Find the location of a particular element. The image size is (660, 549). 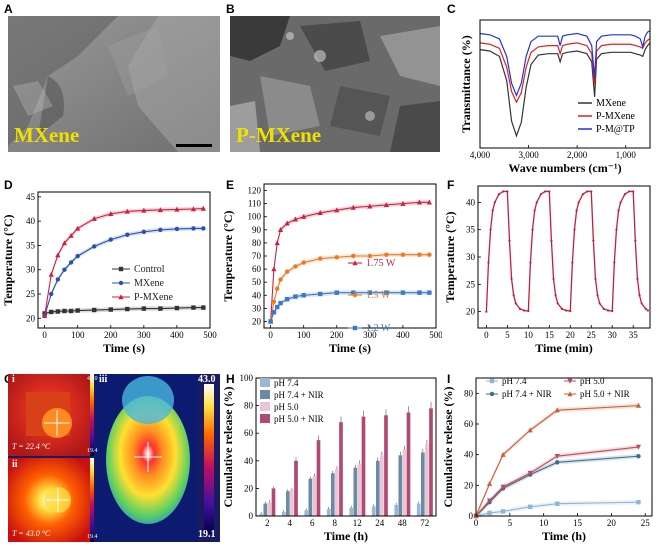

legend-label: 1.2 W is located at coordinates (378, 328).